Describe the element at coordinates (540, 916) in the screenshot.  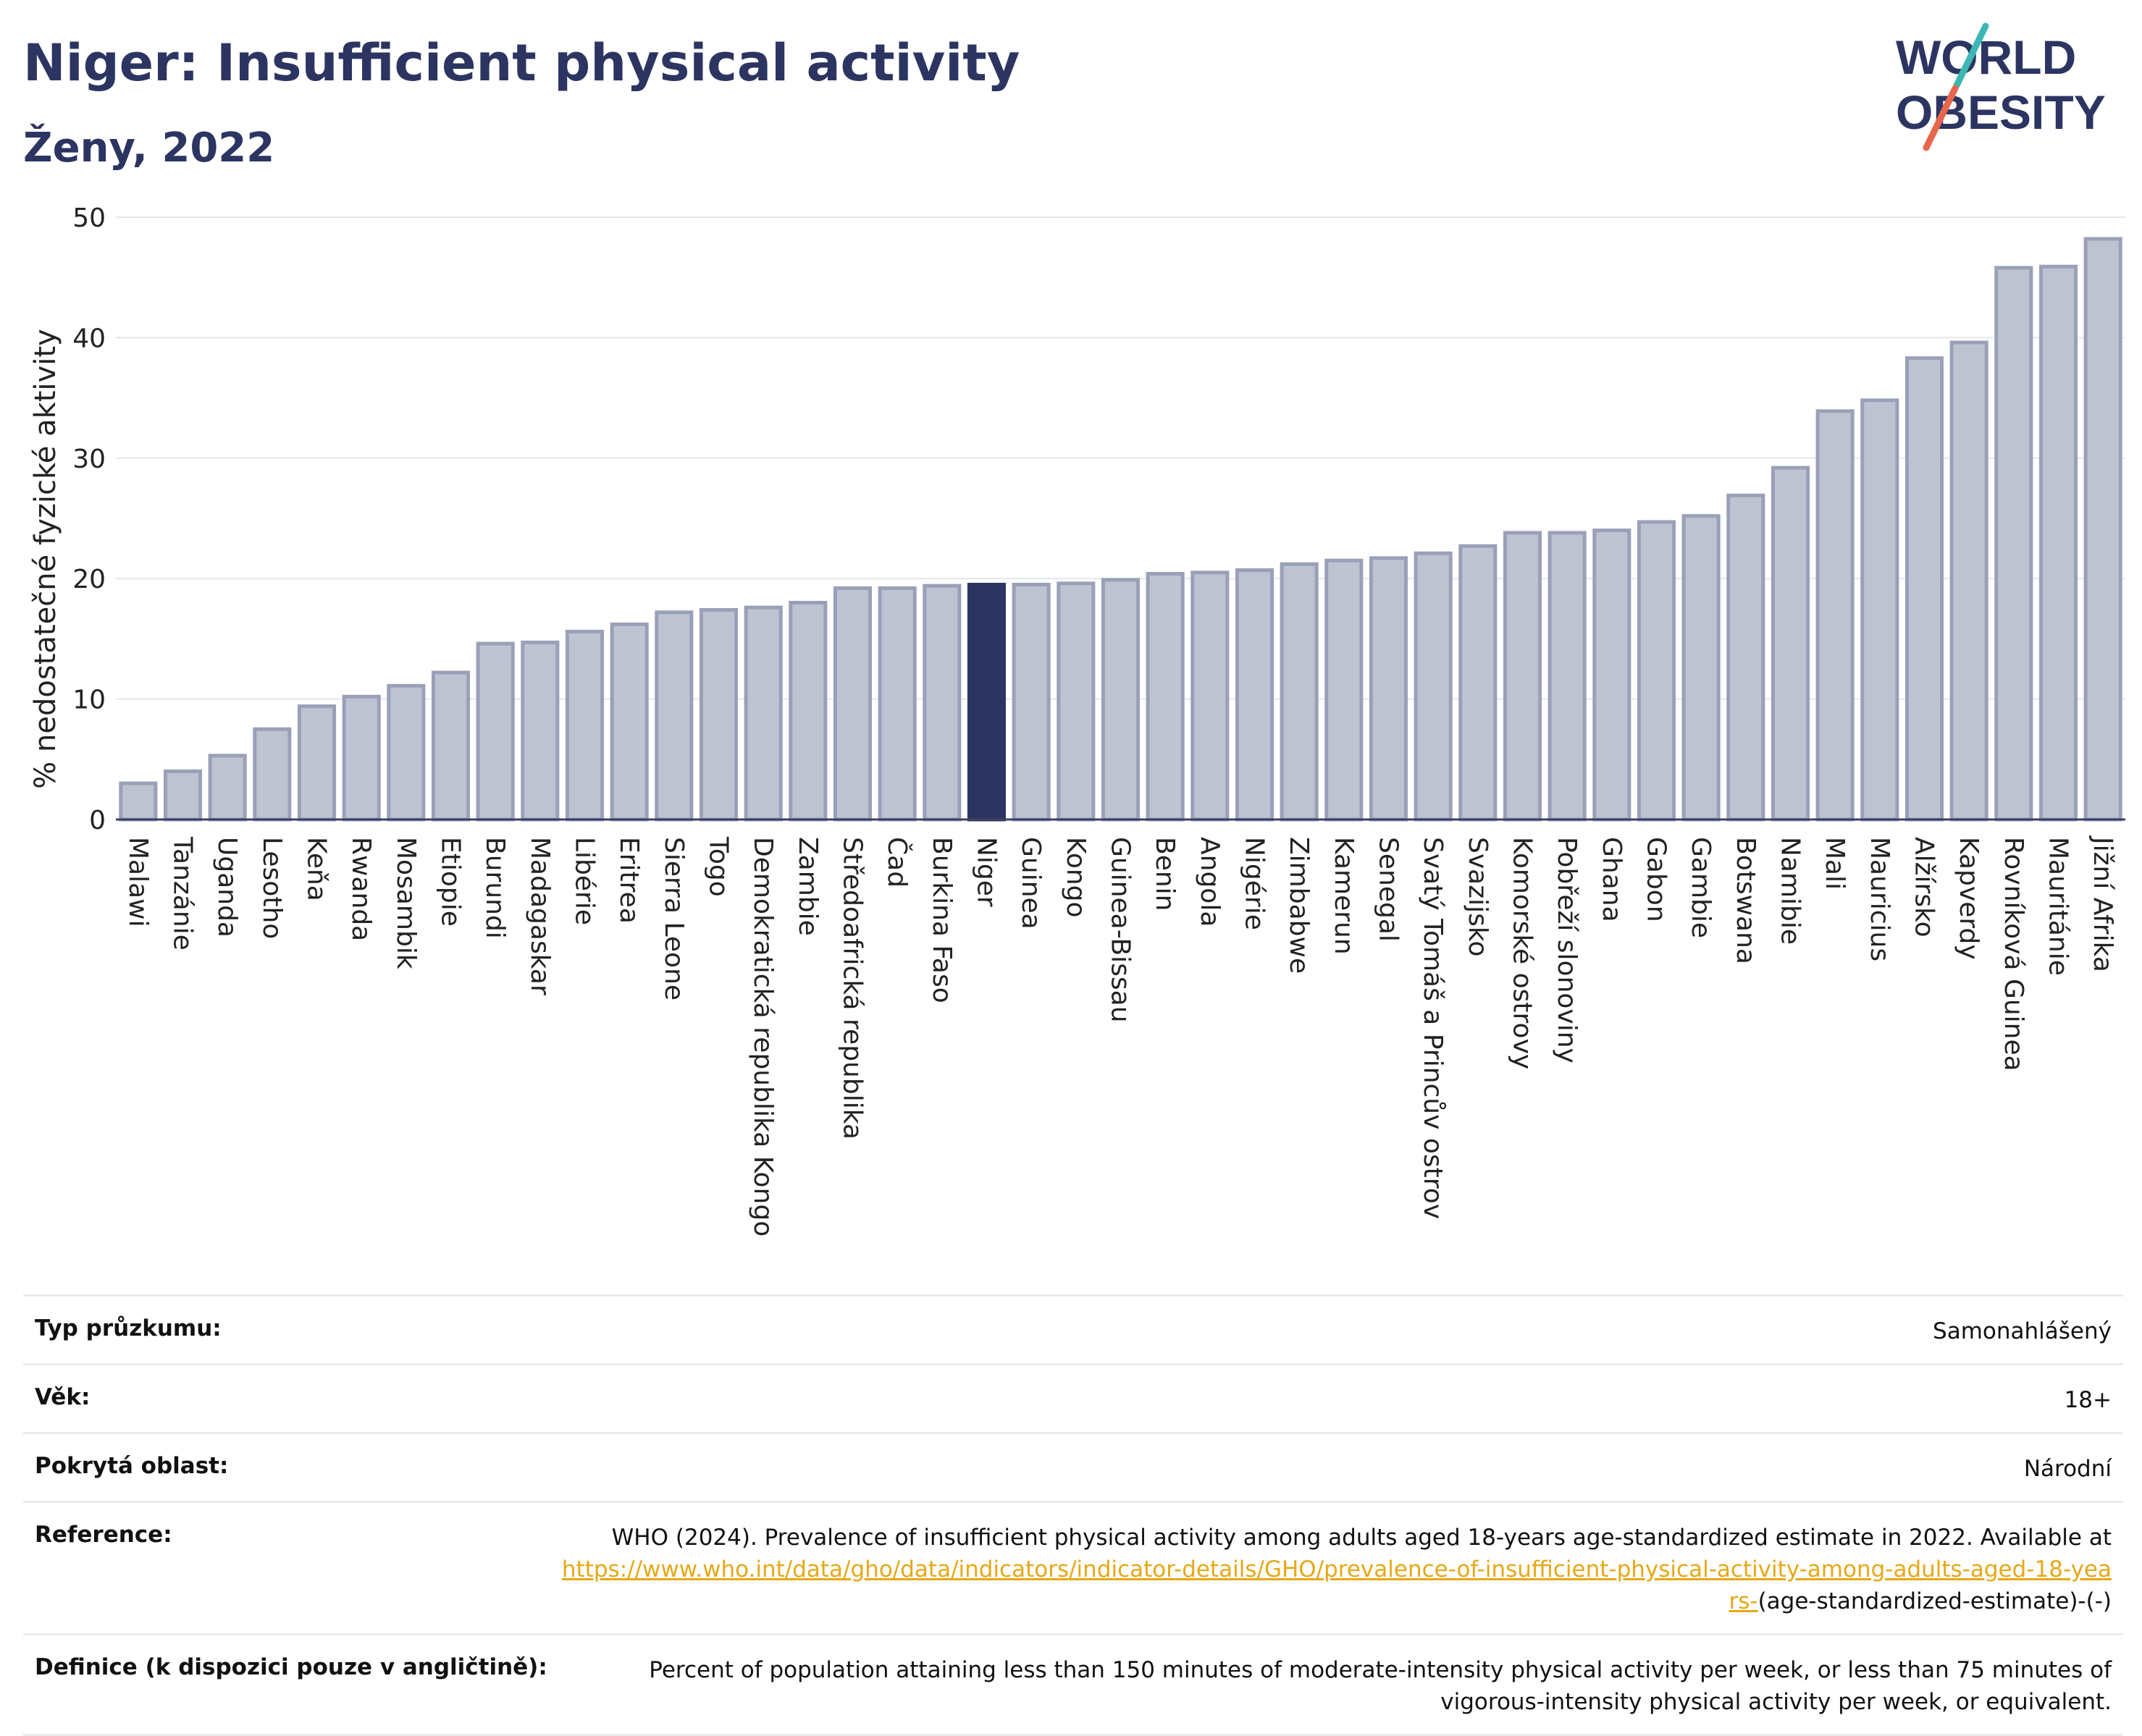
I see `x-tick-label: Madagaskar` at that location.